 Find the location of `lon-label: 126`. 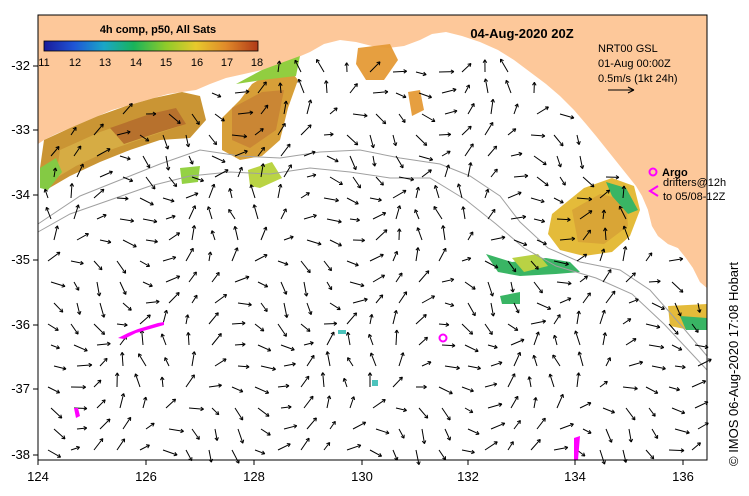

lon-label: 126 is located at coordinates (146, 476).